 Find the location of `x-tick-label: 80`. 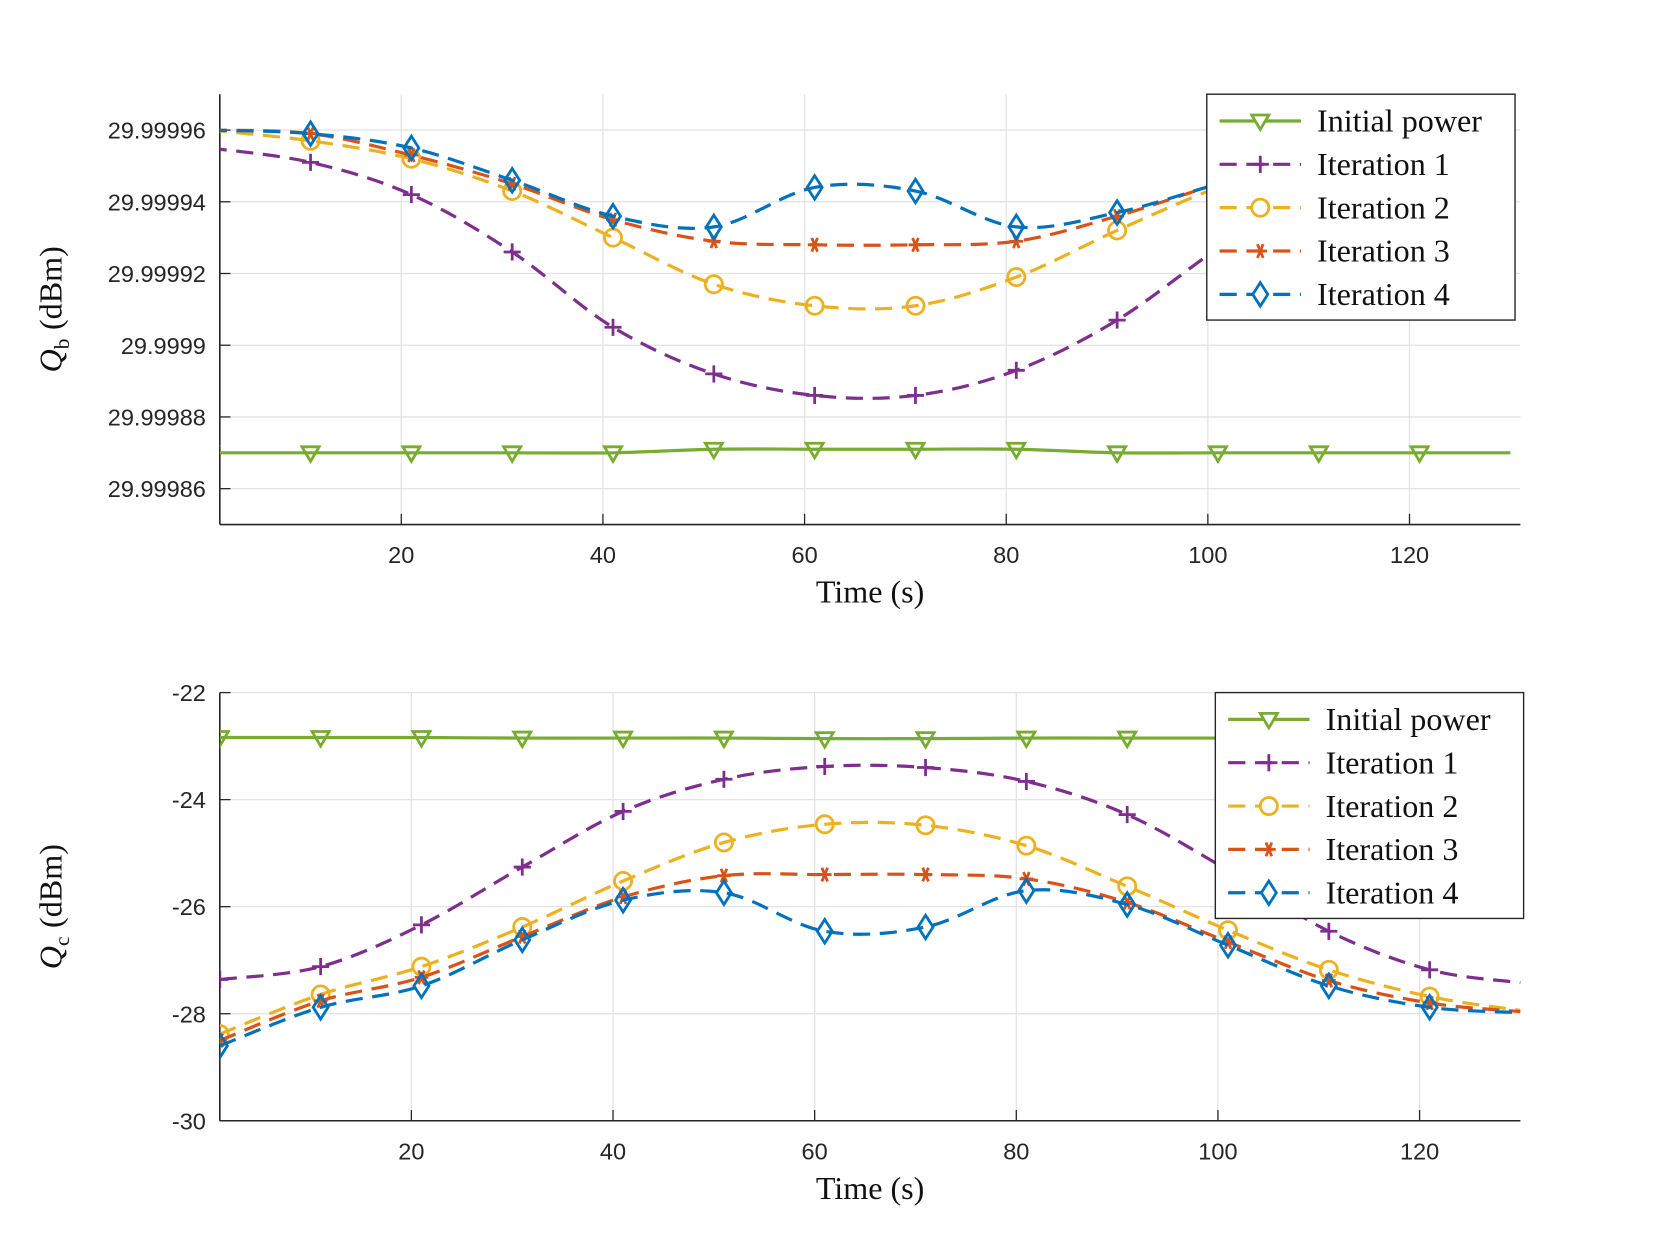

x-tick-label: 80 is located at coordinates (1016, 1151).